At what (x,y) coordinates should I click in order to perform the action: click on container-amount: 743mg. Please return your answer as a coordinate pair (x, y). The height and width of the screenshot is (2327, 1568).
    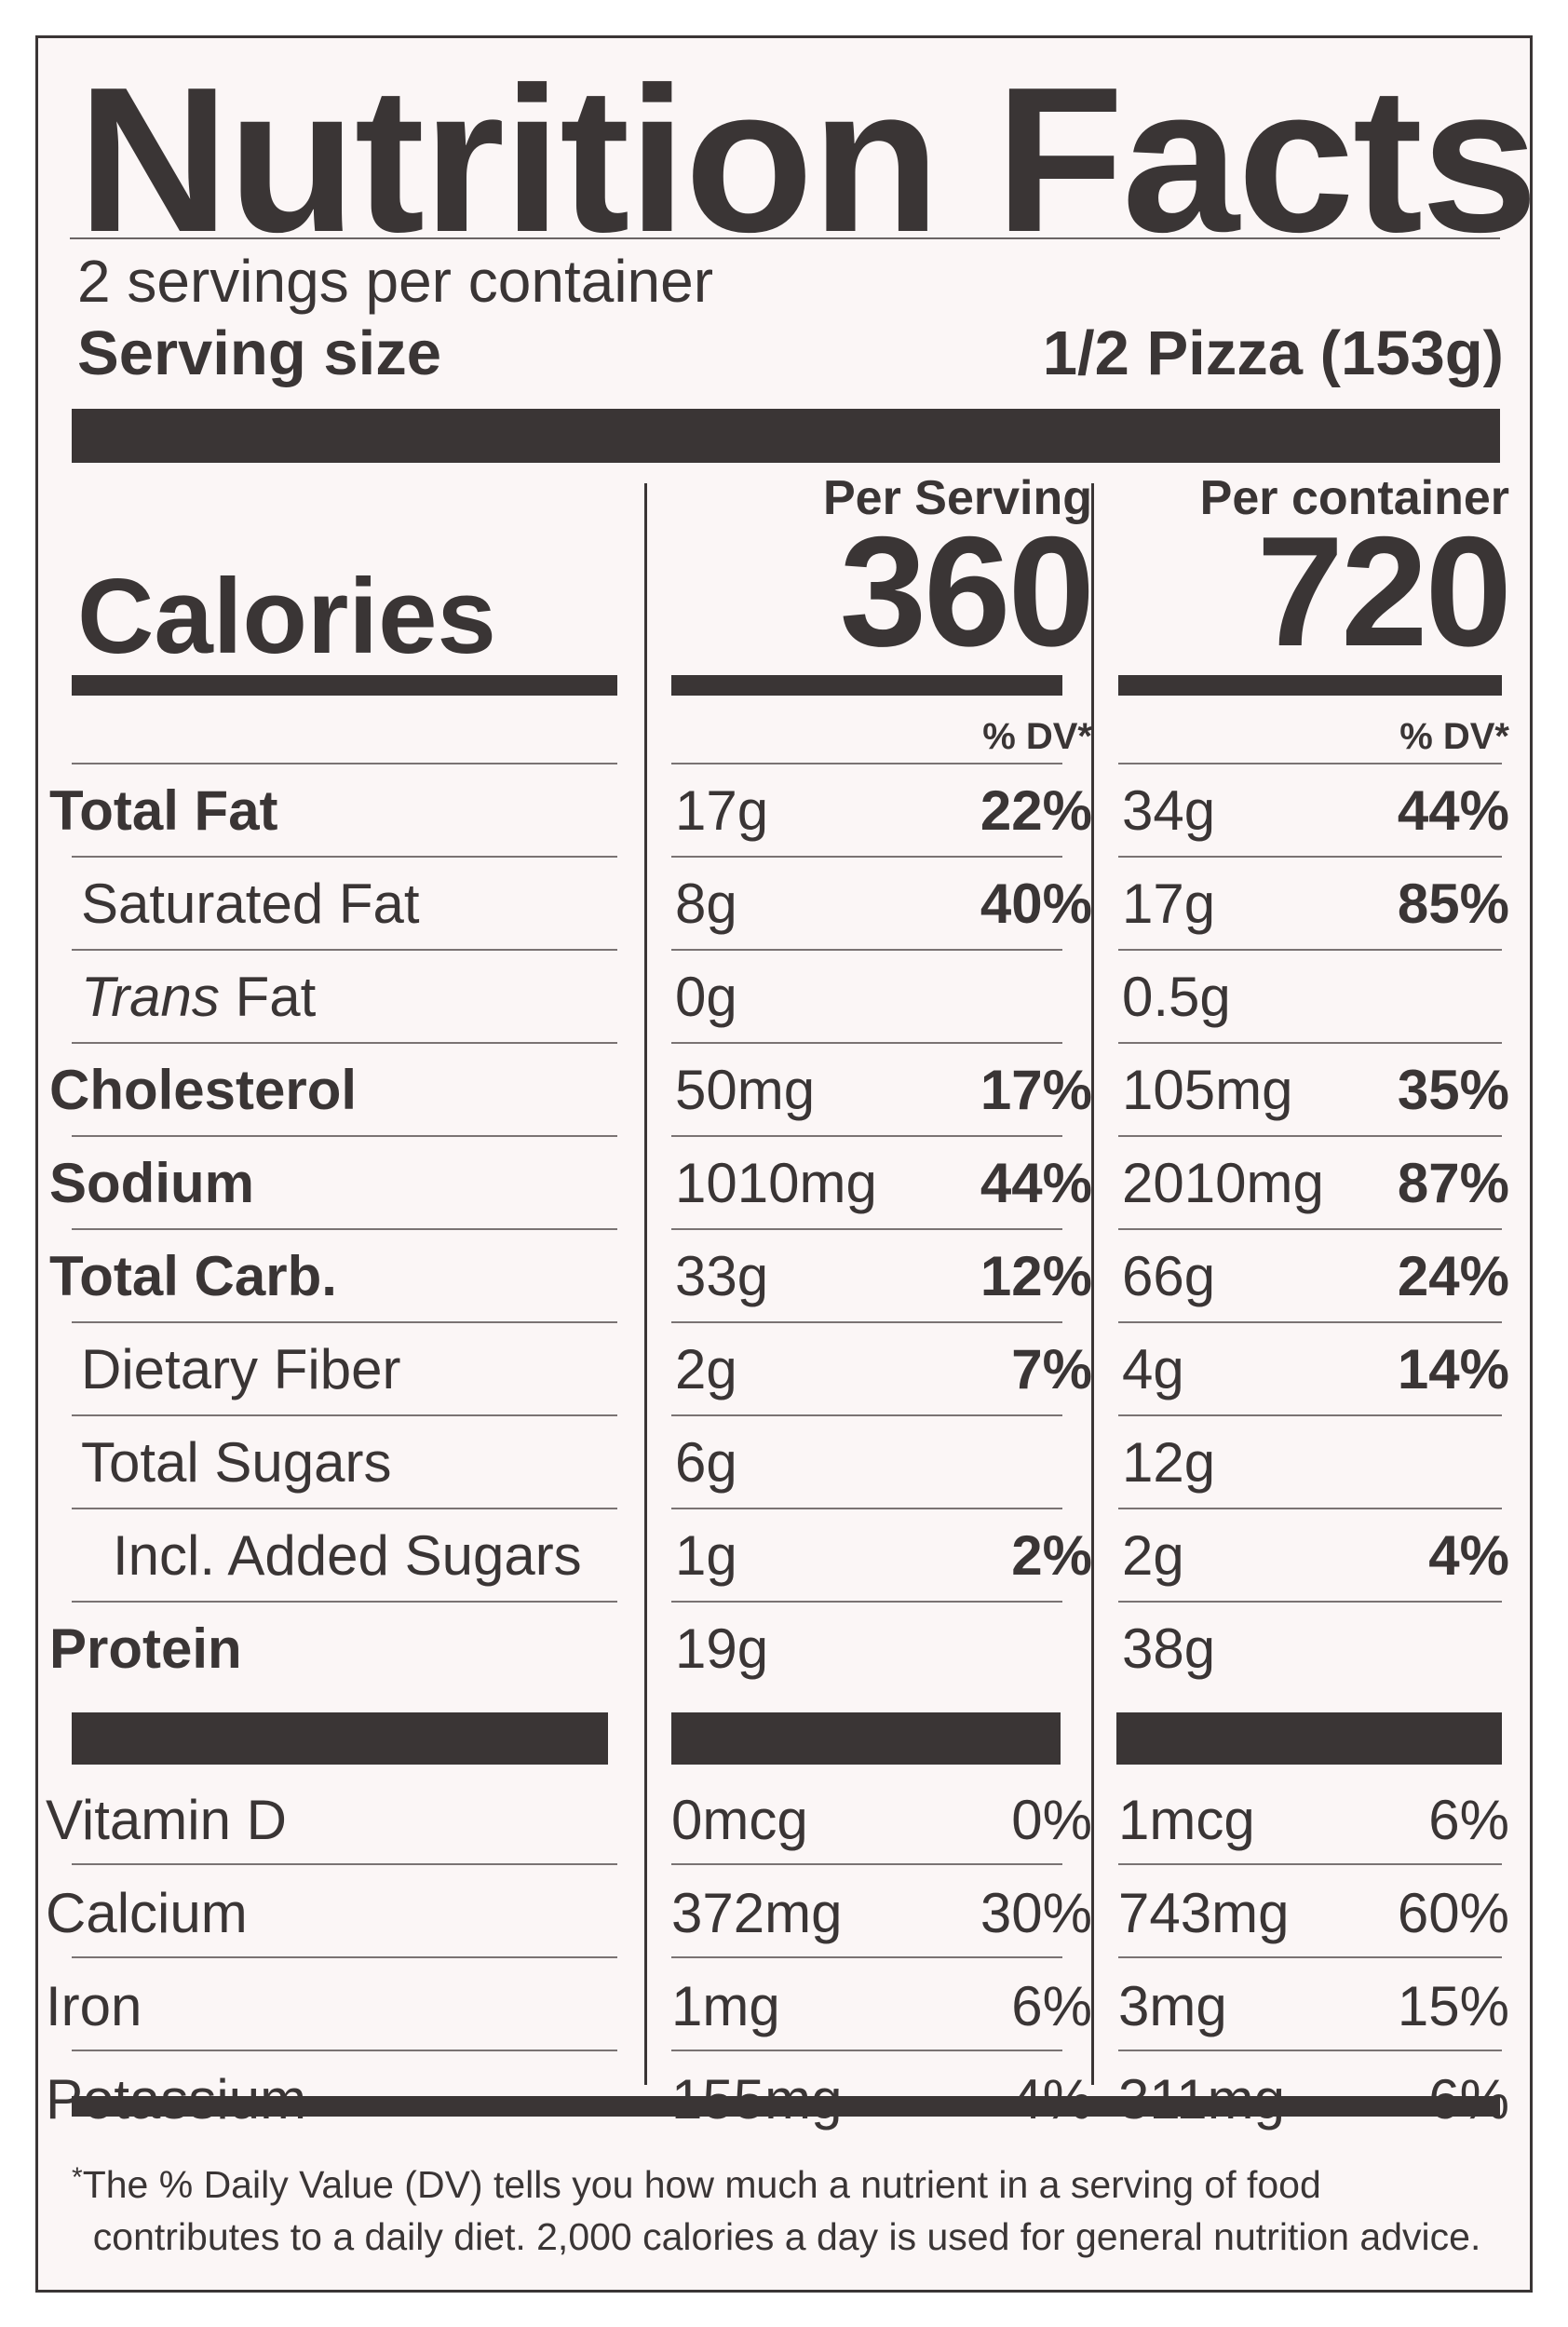
    Looking at the image, I should click on (1204, 1913).